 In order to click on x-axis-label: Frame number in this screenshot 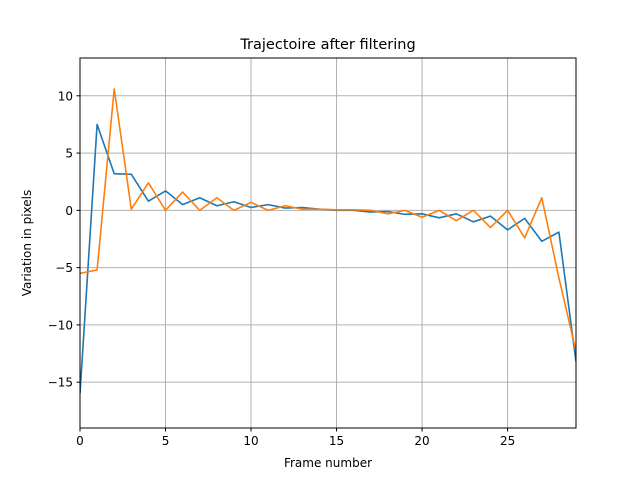, I will do `click(328, 463)`.